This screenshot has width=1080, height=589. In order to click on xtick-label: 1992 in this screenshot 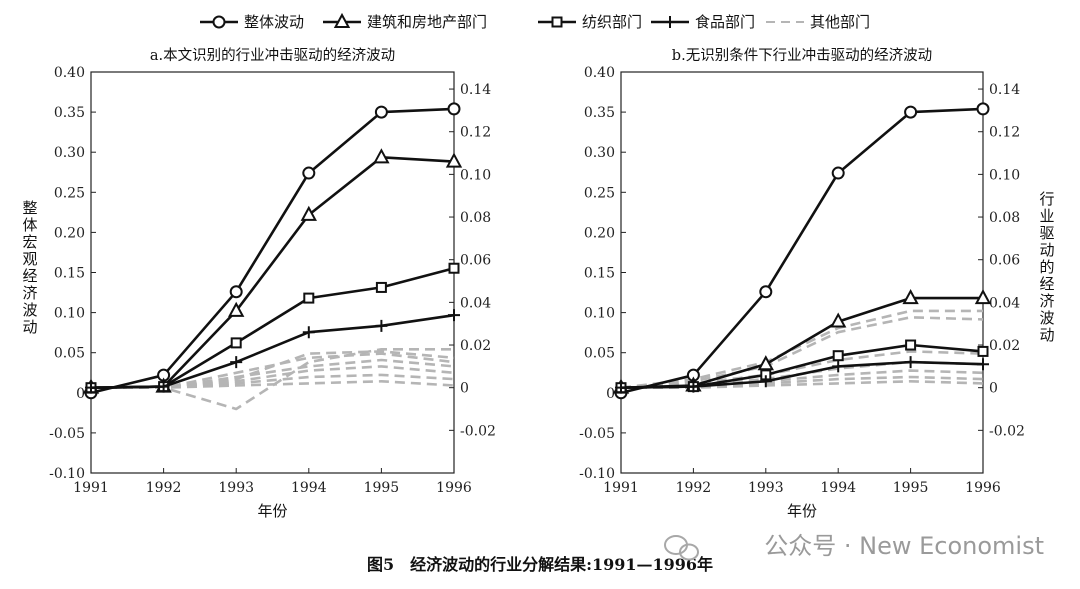, I will do `click(164, 488)`.